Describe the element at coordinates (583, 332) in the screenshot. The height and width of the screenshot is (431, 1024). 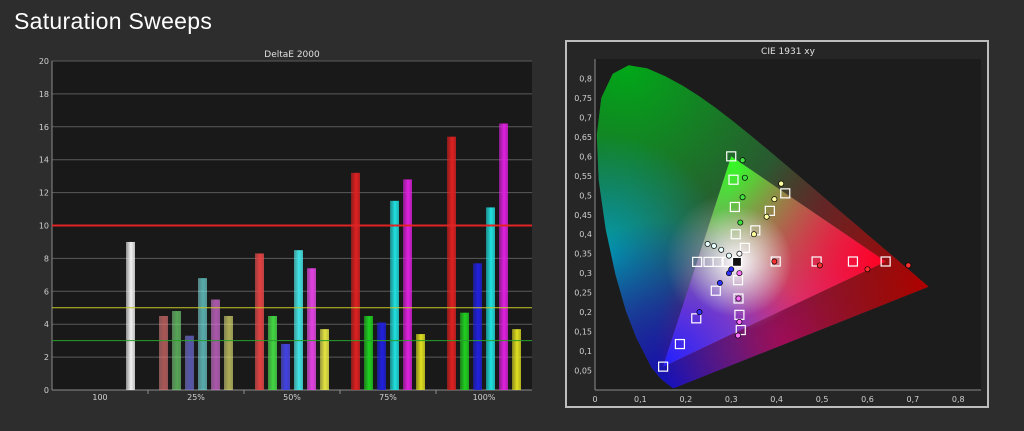
I see `cie-y-tick-label: 0,15` at that location.